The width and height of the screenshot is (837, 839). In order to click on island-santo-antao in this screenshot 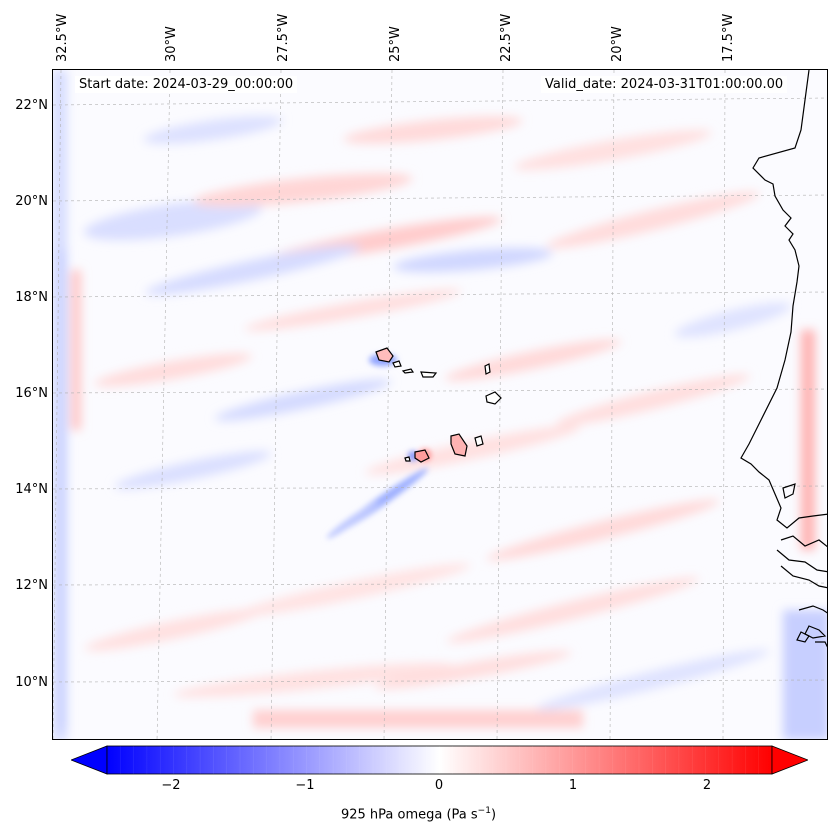, I will do `click(384, 355)`.